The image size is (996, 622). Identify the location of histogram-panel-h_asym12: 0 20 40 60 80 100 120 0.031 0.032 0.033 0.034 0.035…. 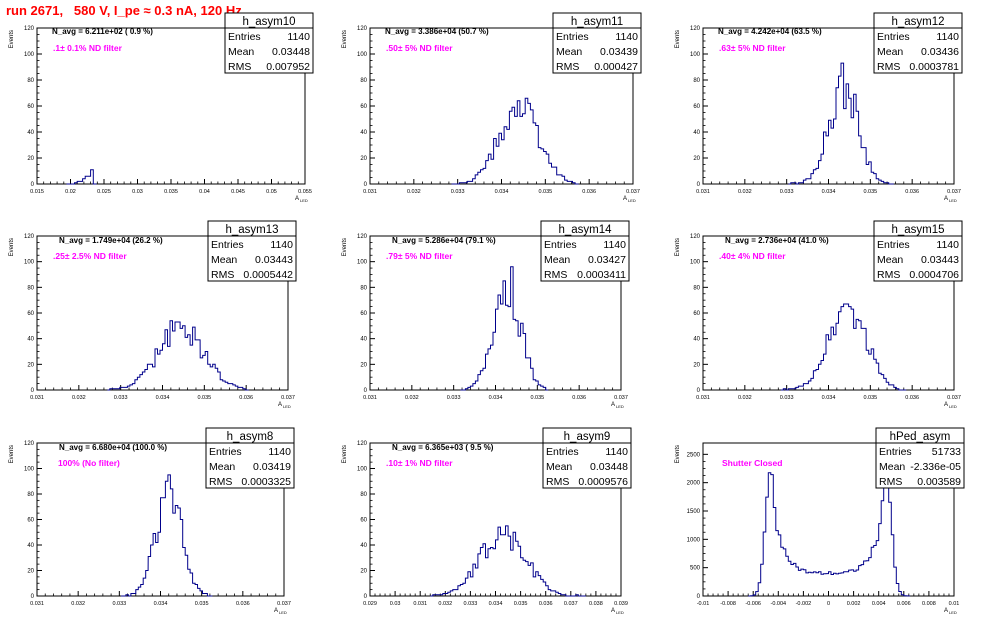
(819, 107).